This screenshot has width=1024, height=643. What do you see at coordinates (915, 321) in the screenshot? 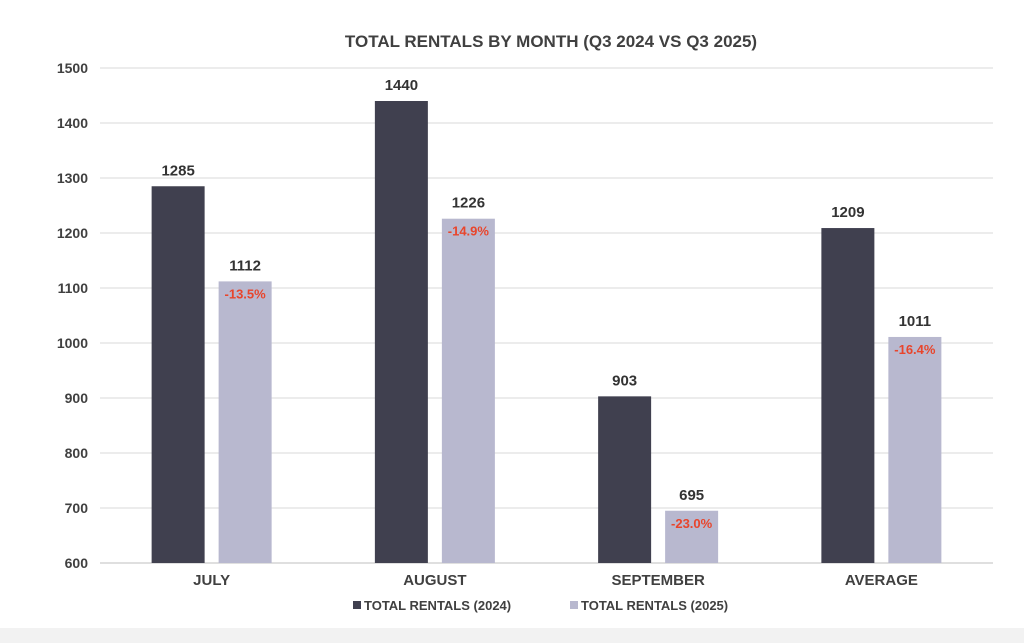
I see `value-label-2025: 1011` at bounding box center [915, 321].